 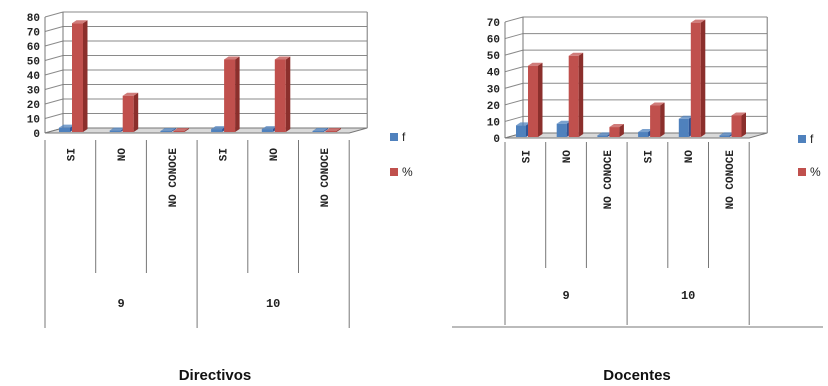 What do you see at coordinates (33, 48) in the screenshot?
I see `directivos-y-tick: 60` at bounding box center [33, 48].